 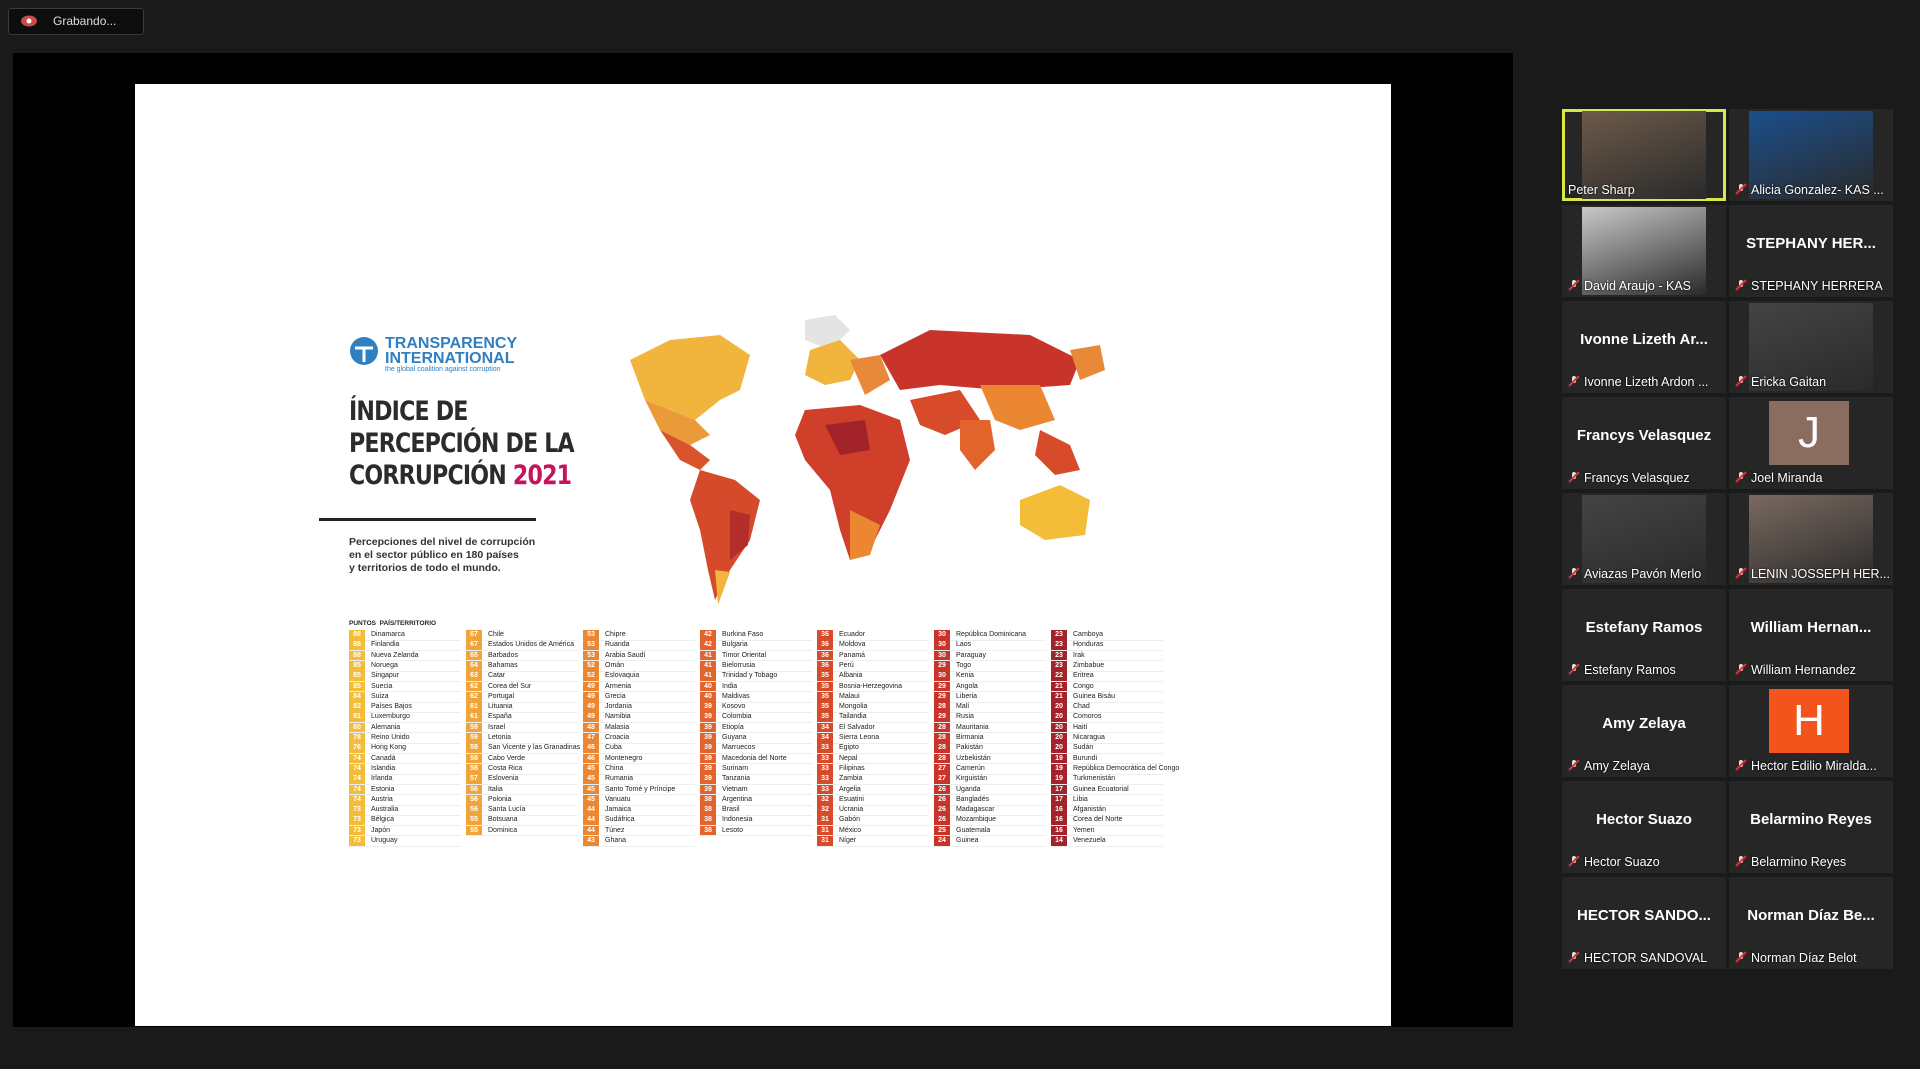 I want to click on country: Nepal, so click(x=848, y=758).